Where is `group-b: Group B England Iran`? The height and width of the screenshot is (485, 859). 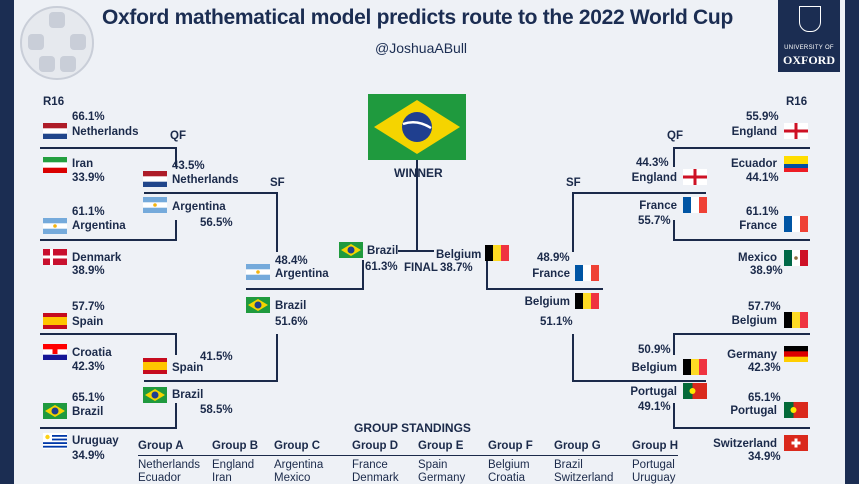
group-b: Group B England Iran is located at coordinates (235, 462).